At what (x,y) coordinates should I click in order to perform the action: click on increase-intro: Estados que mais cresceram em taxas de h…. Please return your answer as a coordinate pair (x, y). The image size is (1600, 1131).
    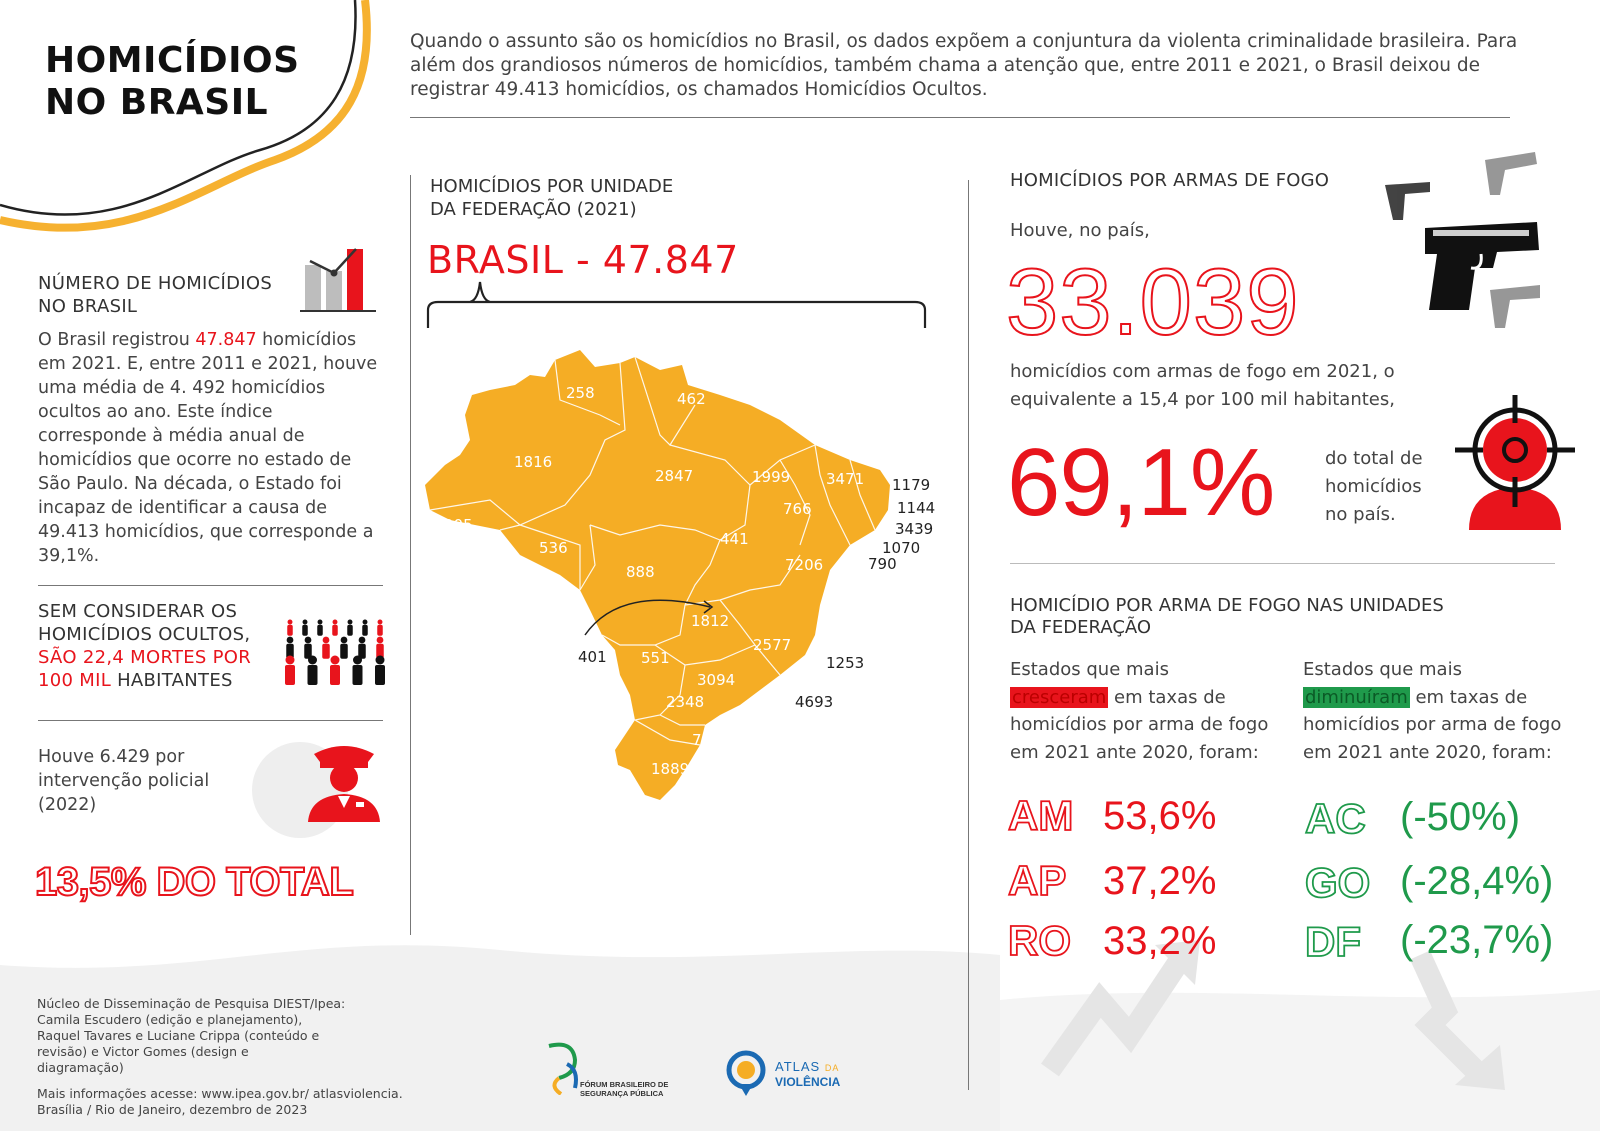
    Looking at the image, I should click on (1145, 711).